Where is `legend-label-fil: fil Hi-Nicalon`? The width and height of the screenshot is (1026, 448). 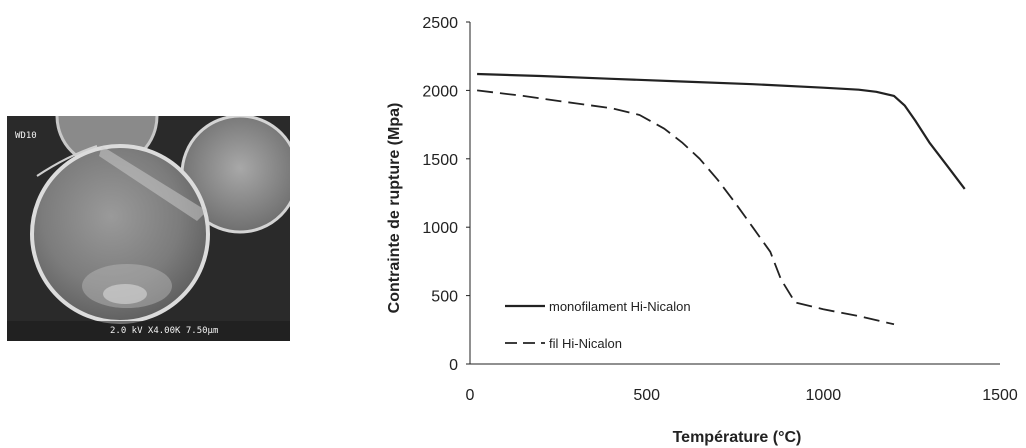
legend-label-fil: fil Hi-Nicalon is located at coordinates (585, 343).